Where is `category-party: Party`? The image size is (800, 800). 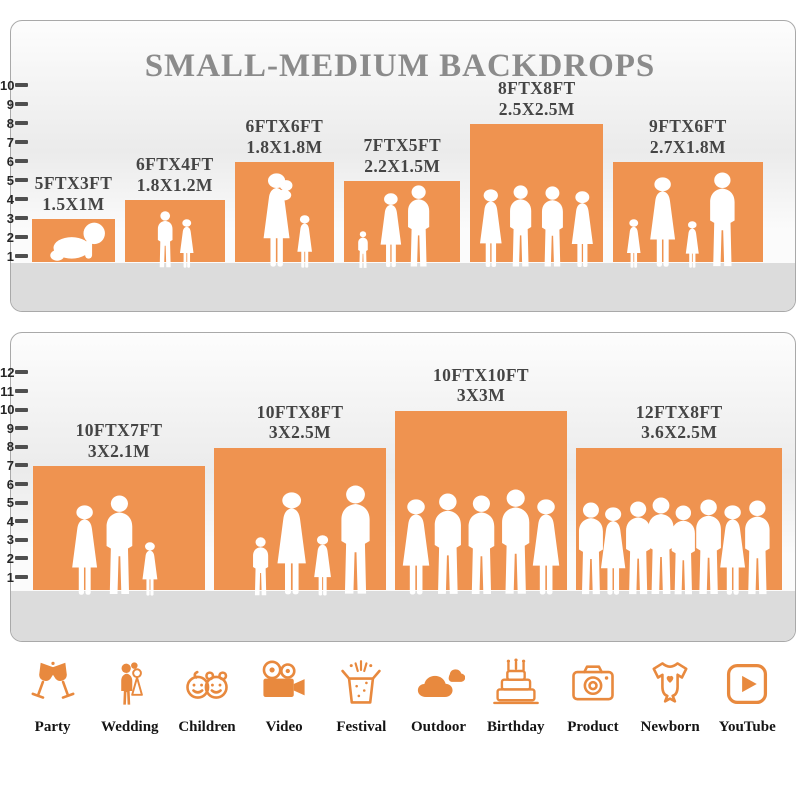
category-party: Party is located at coordinates (53, 697).